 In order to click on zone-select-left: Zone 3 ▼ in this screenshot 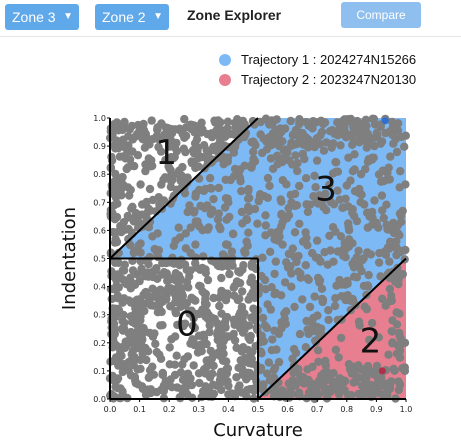, I will do `click(42, 17)`.